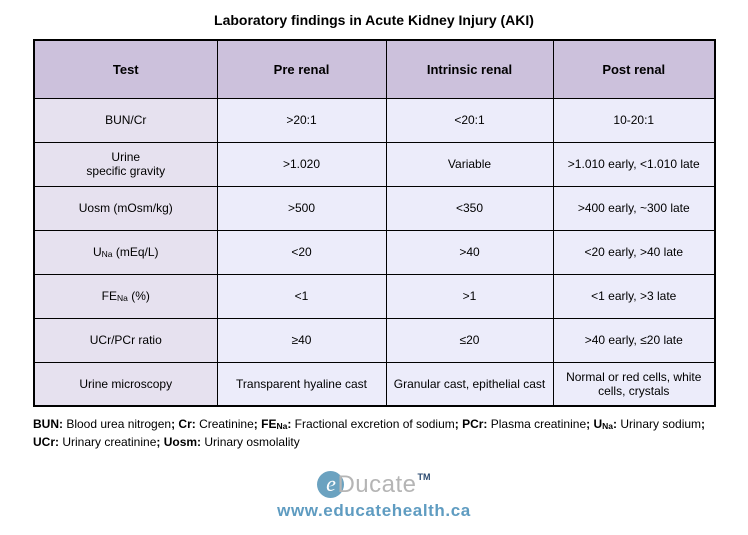  Describe the element at coordinates (469, 252) in the screenshot. I see `cell-intrinsic-renal: >40` at that location.